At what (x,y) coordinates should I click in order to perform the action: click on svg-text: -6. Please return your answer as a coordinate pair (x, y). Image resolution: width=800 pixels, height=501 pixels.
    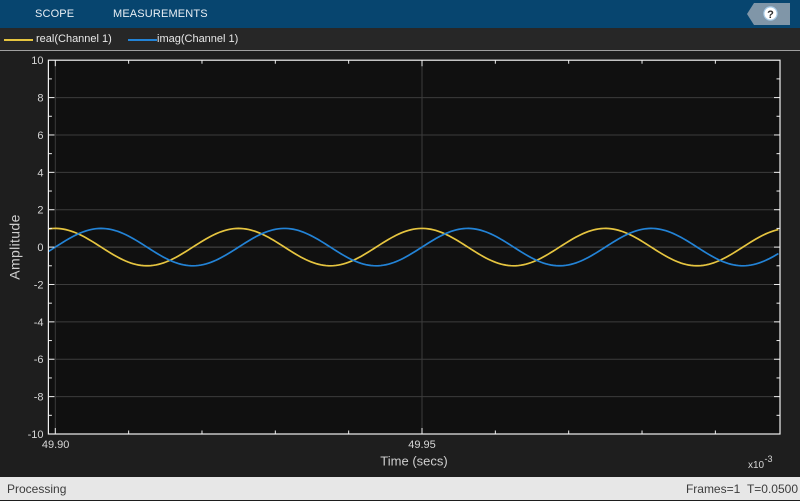
    Looking at the image, I should click on (39, 360).